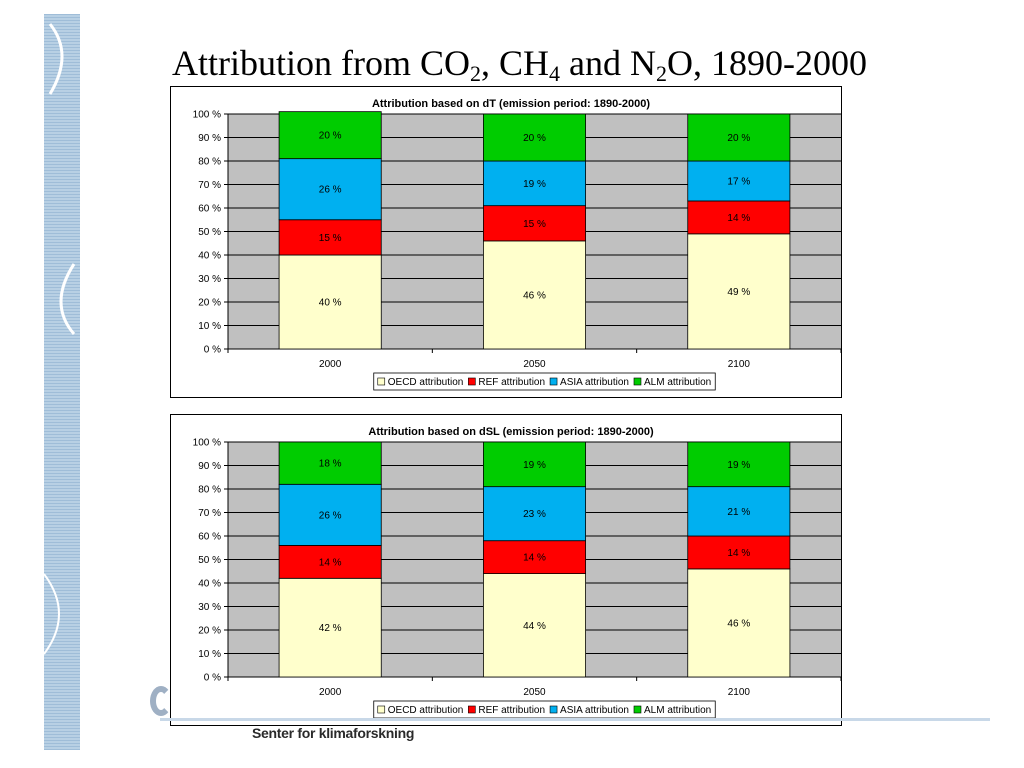 The height and width of the screenshot is (768, 1024). I want to click on footer-org-name: Senter for klimaforskning, so click(333, 733).